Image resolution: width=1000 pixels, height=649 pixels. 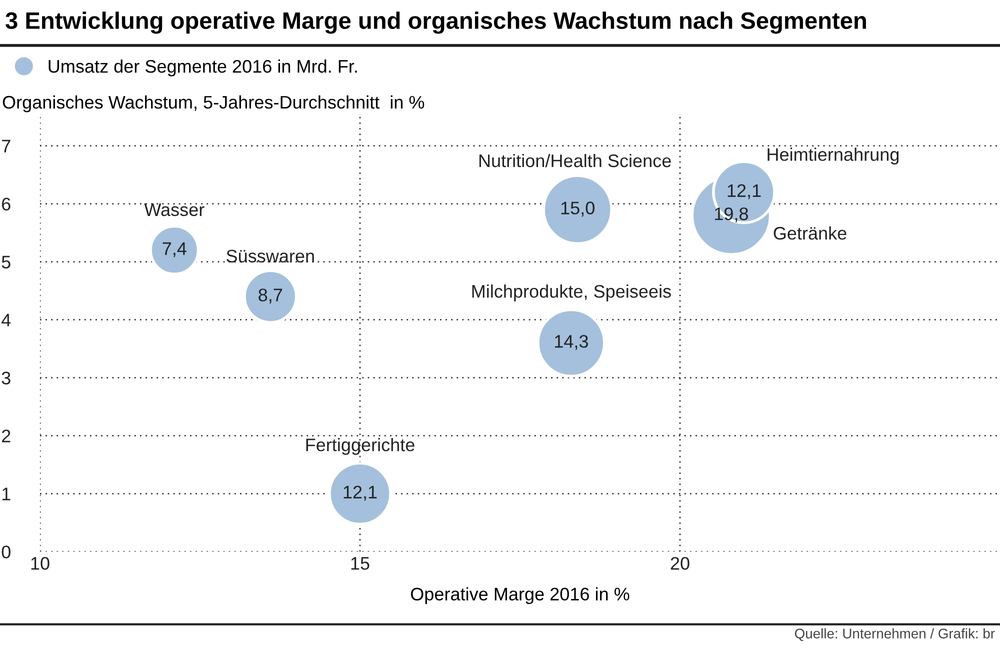 I want to click on y-axis-title: Organisches Wachstum, 5-Jahres-Durchschnitt in %, so click(x=213, y=103).